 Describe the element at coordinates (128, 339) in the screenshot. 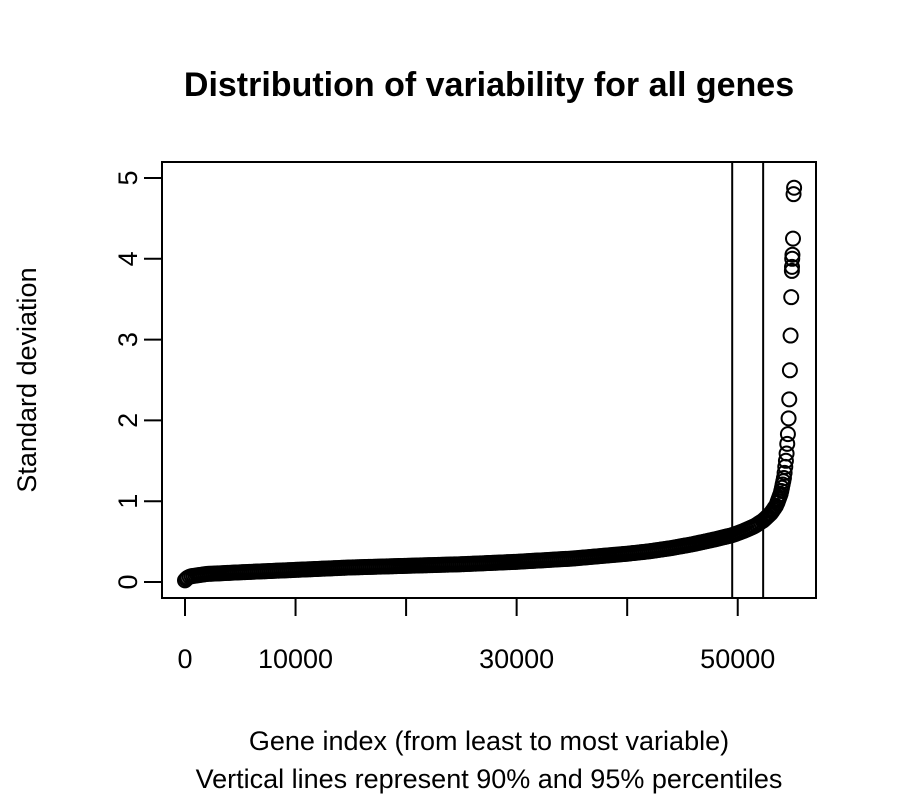

I see `y-tick-label: 3` at that location.